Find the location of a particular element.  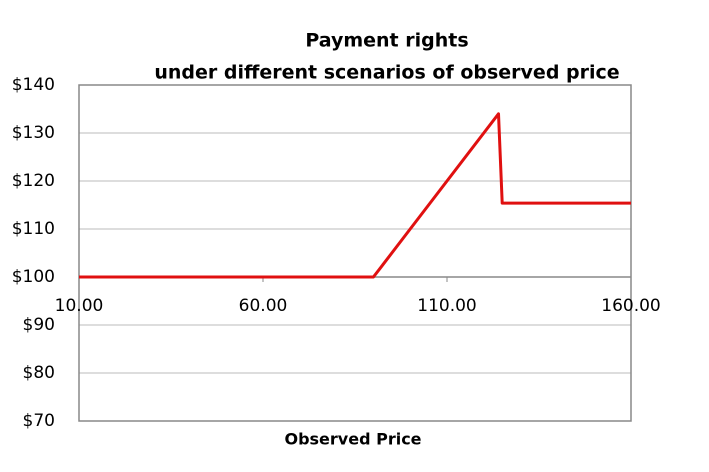

y-tick-label: $100 is located at coordinates (33, 277).